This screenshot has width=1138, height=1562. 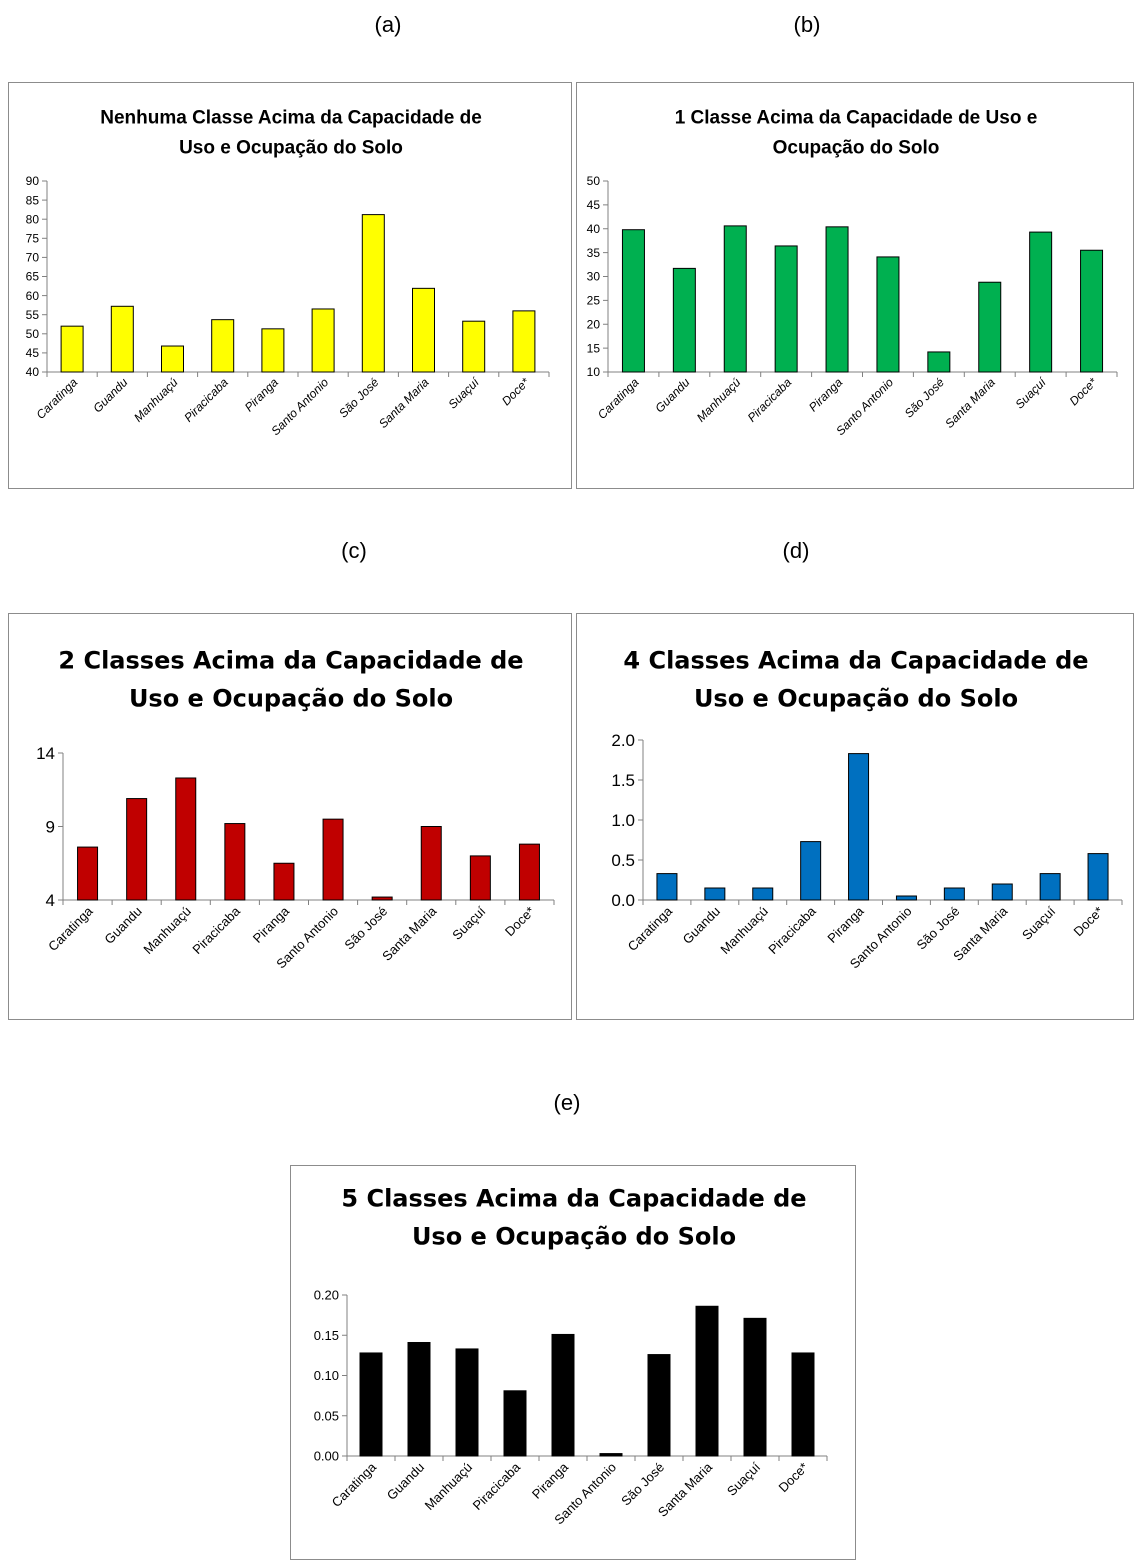 What do you see at coordinates (594, 324) in the screenshot?
I see `y-tick-label: 20` at bounding box center [594, 324].